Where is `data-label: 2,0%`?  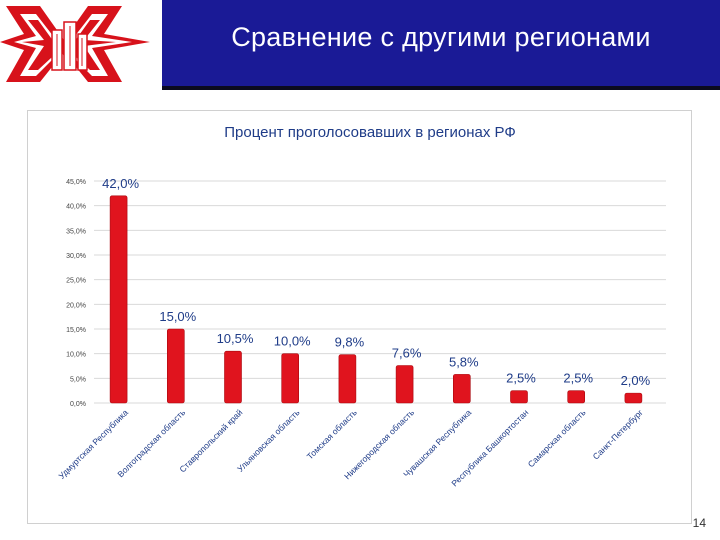
data-label: 2,0% is located at coordinates (636, 380).